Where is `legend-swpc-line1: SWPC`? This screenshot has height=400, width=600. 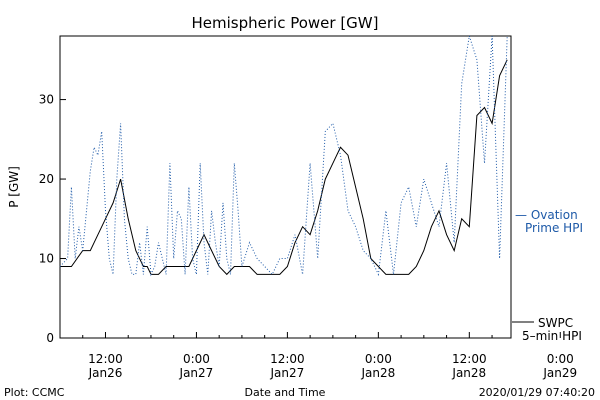 legend-swpc-line1: SWPC is located at coordinates (555, 323).